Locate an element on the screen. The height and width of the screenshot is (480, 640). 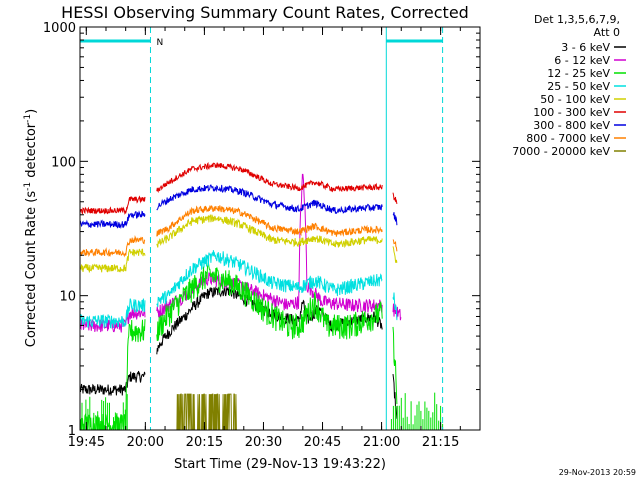
legend-label-2: 12 - 25 keV is located at coordinates (578, 73).